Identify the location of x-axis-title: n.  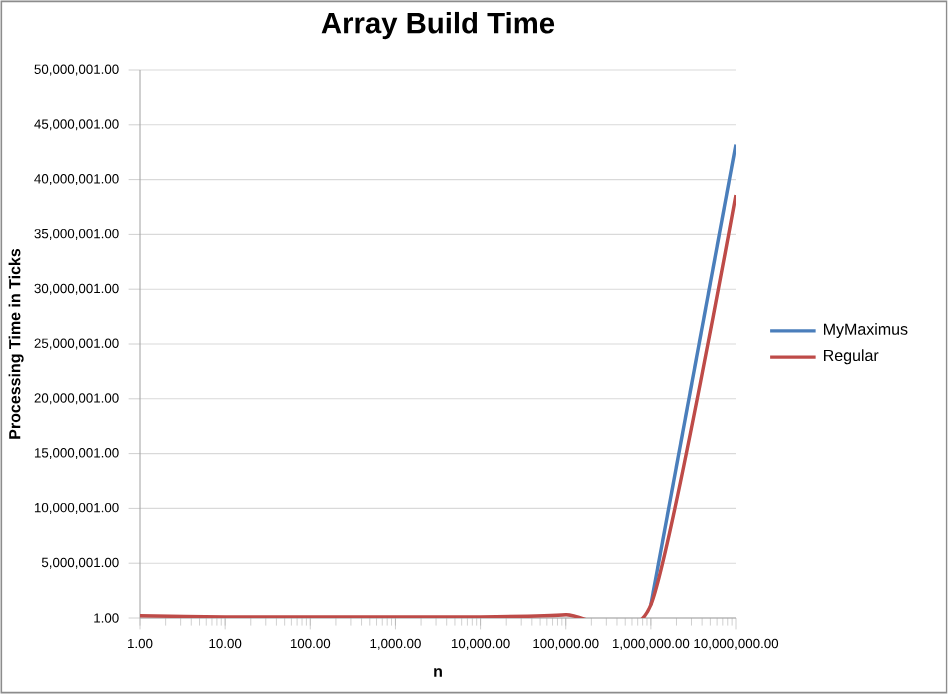
(438, 672).